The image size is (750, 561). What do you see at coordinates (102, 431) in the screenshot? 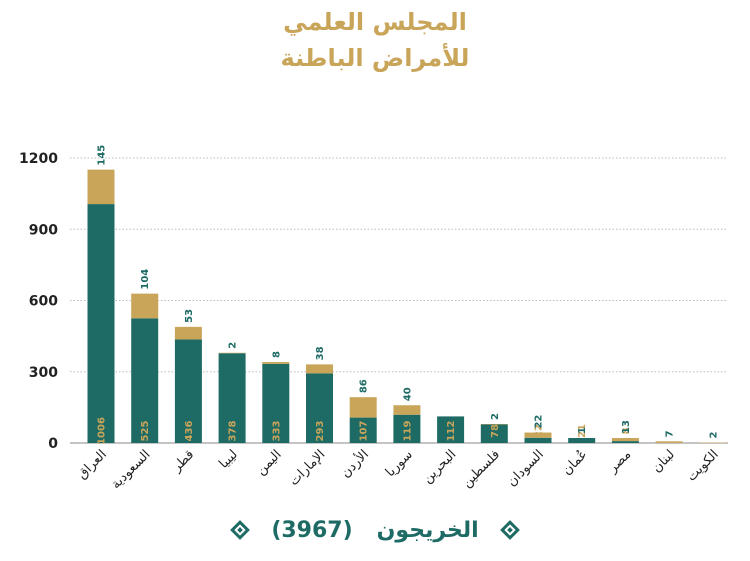
I see `bar-inner-label: 1006` at bounding box center [102, 431].